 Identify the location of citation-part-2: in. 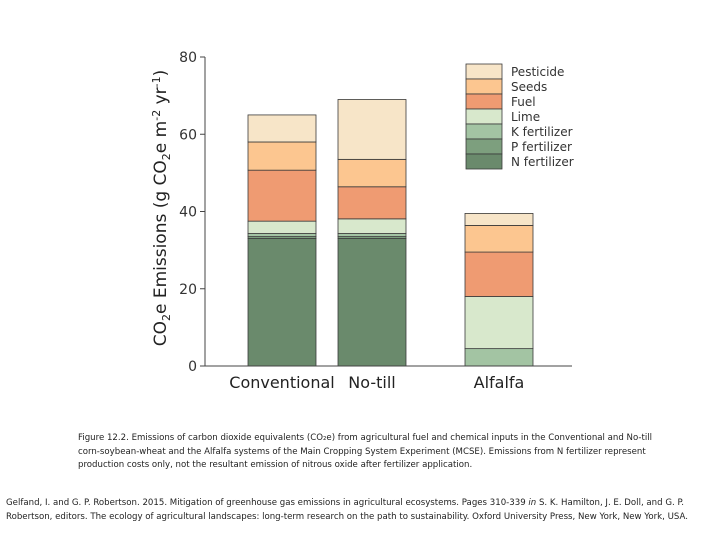
(532, 503).